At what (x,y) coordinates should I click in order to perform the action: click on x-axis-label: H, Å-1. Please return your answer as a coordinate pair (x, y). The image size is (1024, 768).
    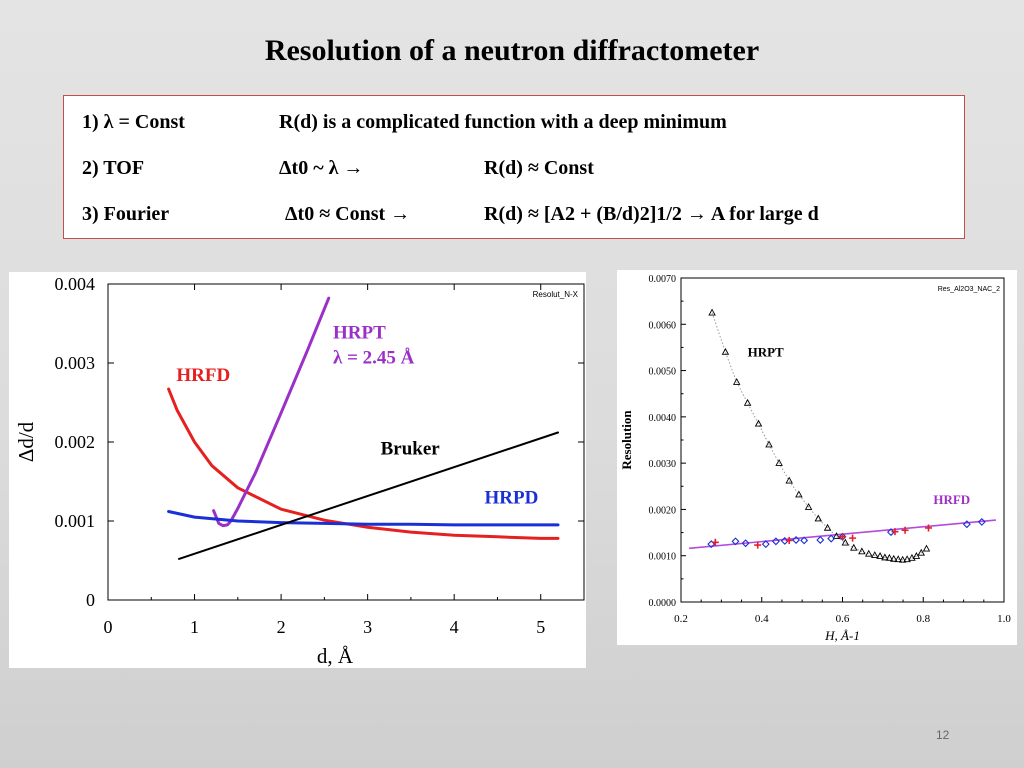
    Looking at the image, I should click on (842, 635).